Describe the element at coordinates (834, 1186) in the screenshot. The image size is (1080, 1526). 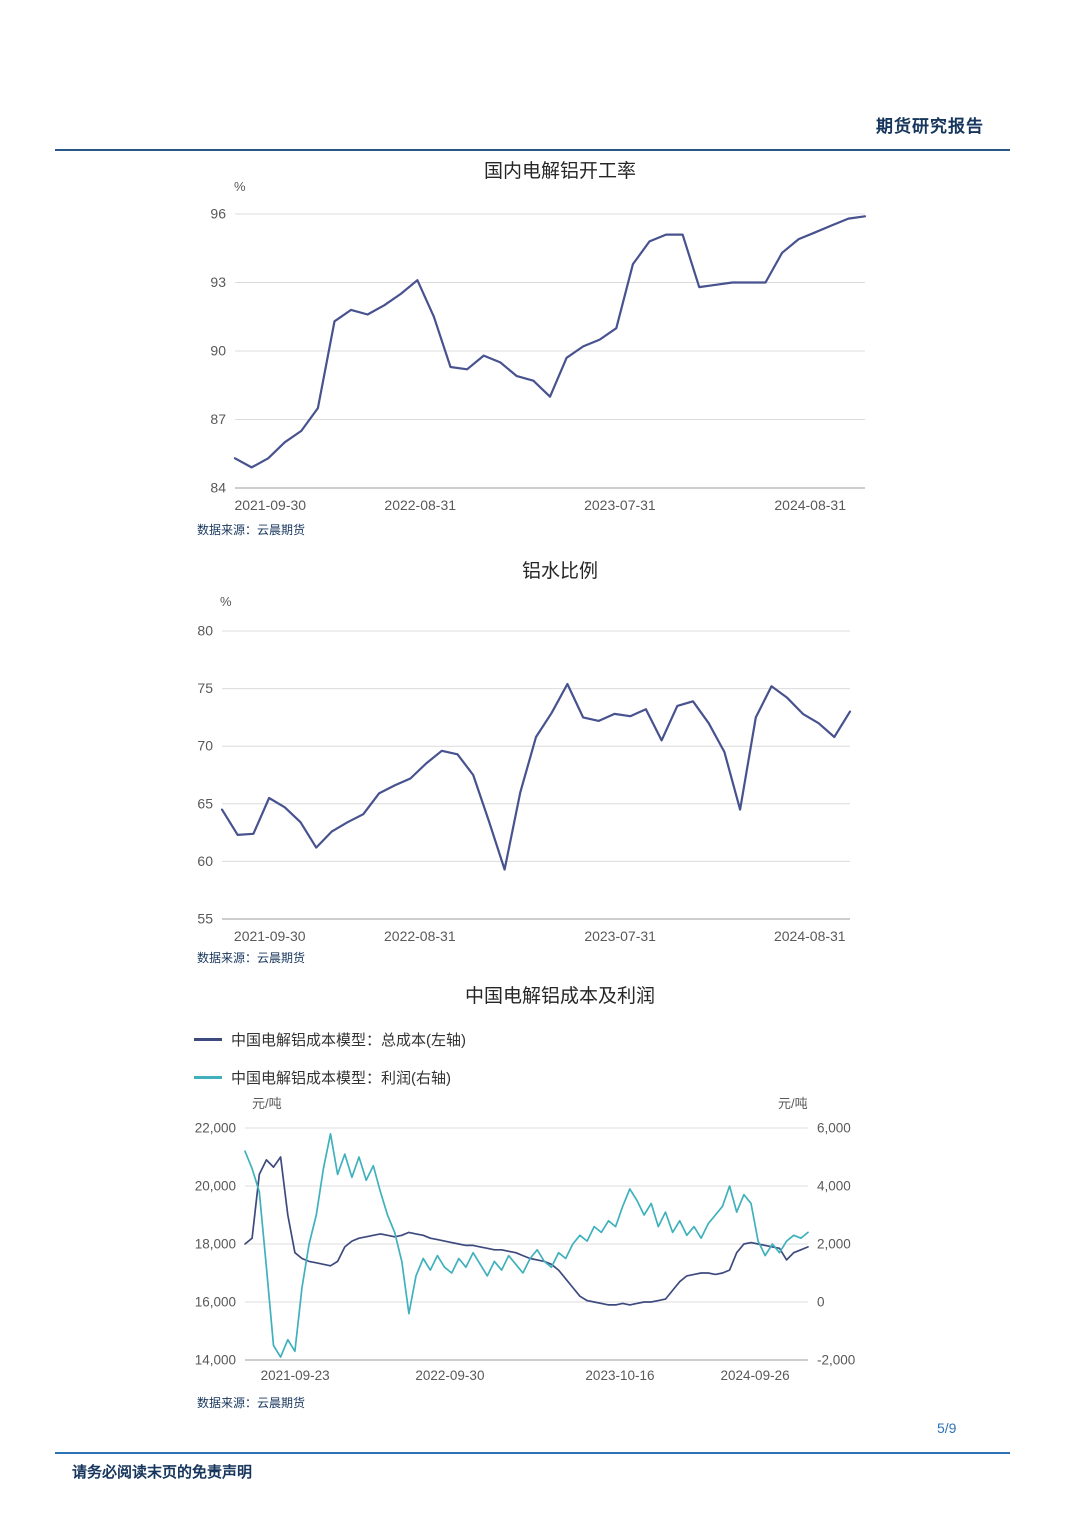
I see `right-y-axis-tick-label: 4,000` at that location.